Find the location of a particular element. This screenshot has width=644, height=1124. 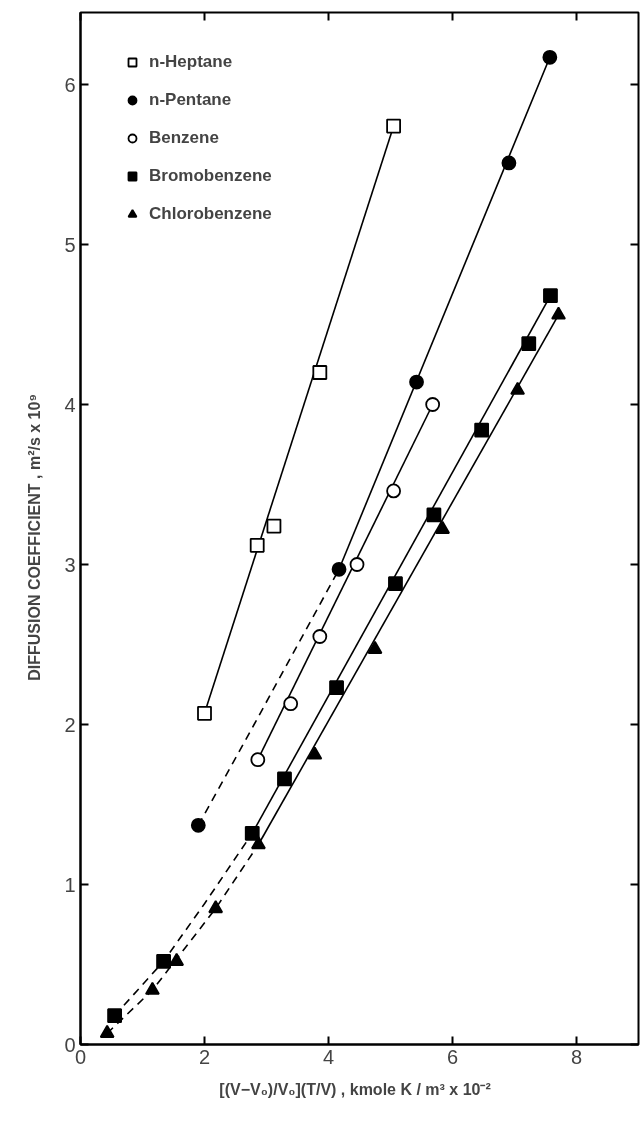

y-tick-label: 2 is located at coordinates (70, 724).